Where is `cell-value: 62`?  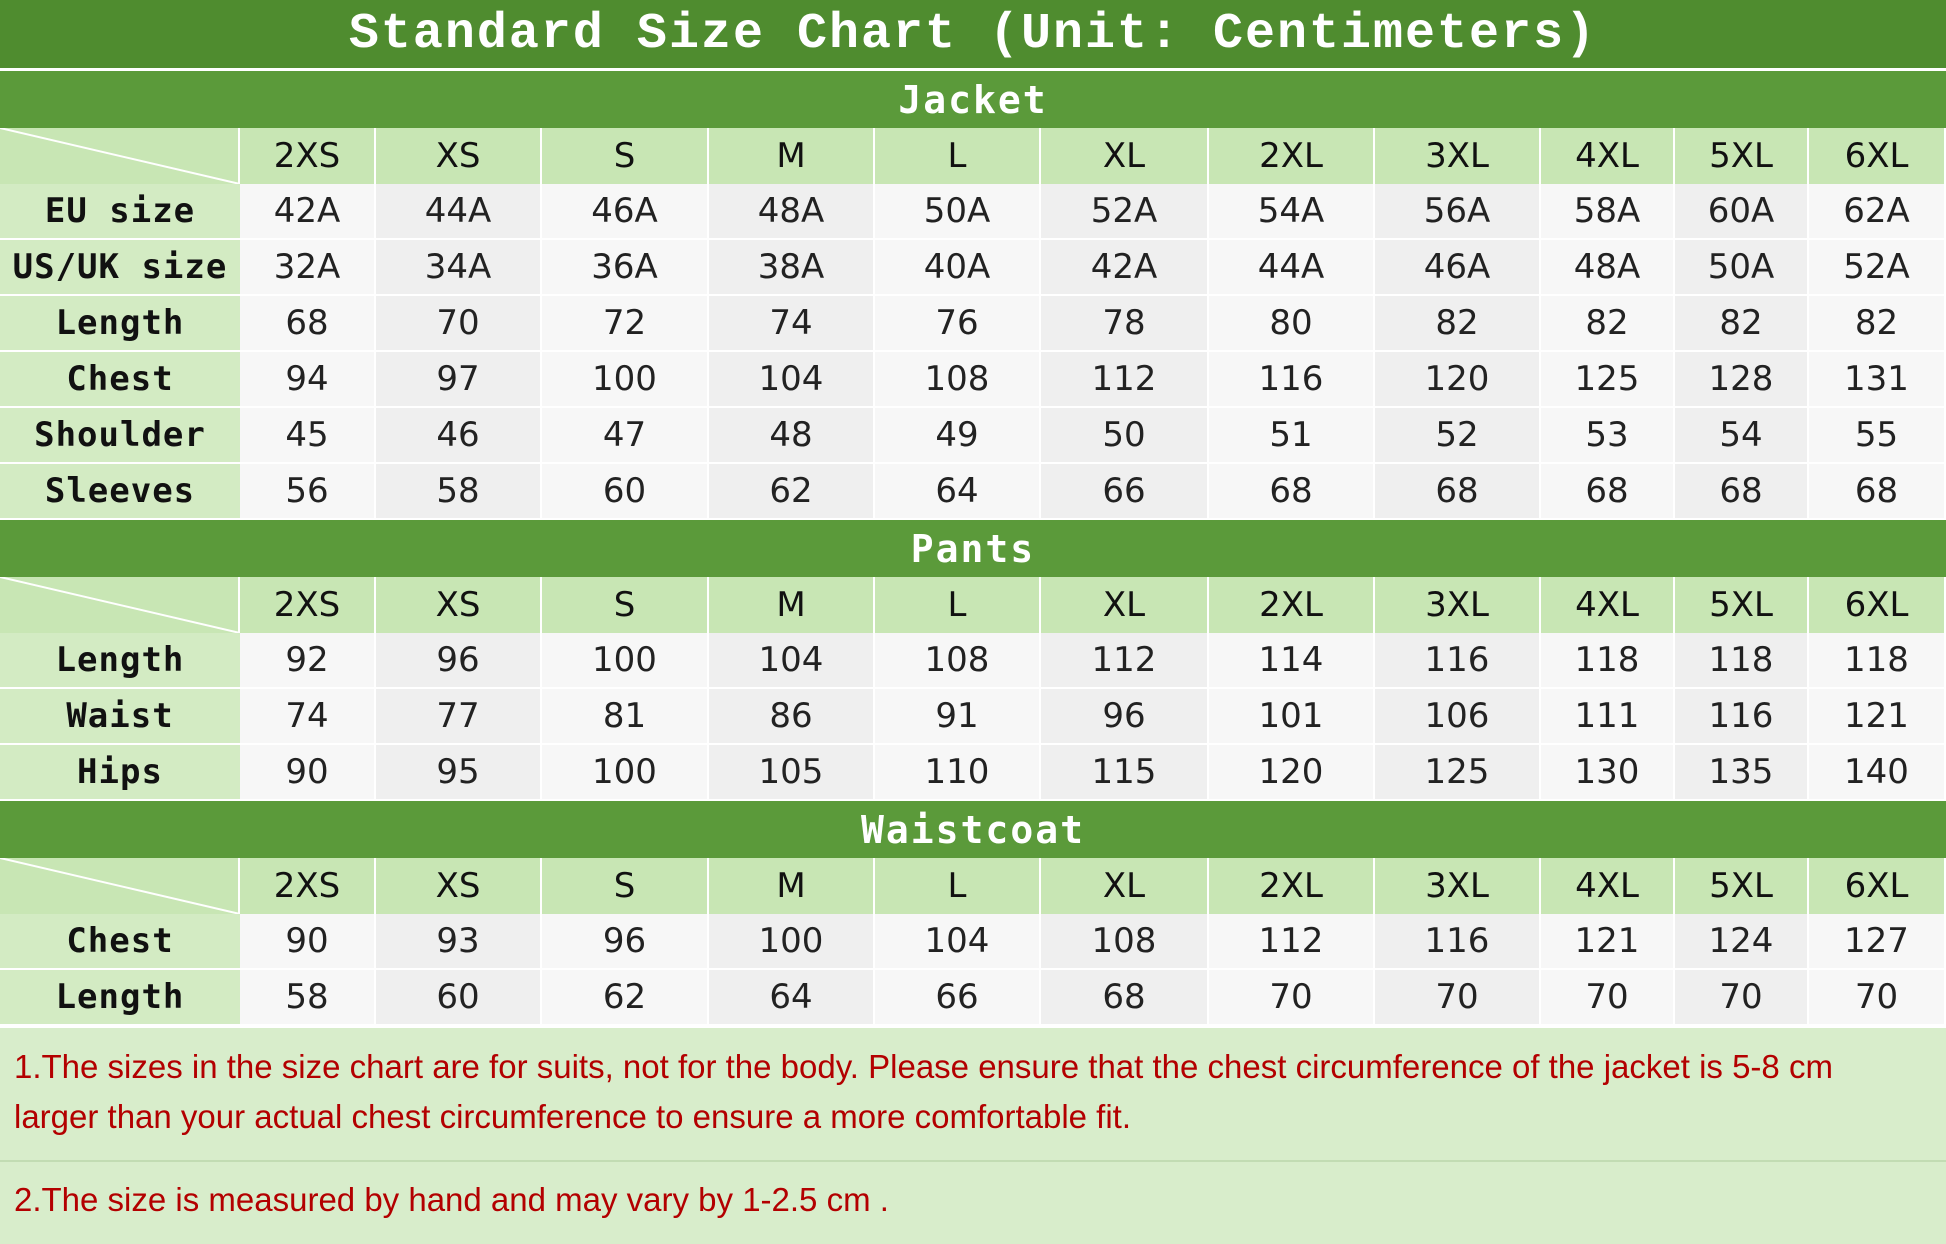
cell-value: 62 is located at coordinates (625, 998).